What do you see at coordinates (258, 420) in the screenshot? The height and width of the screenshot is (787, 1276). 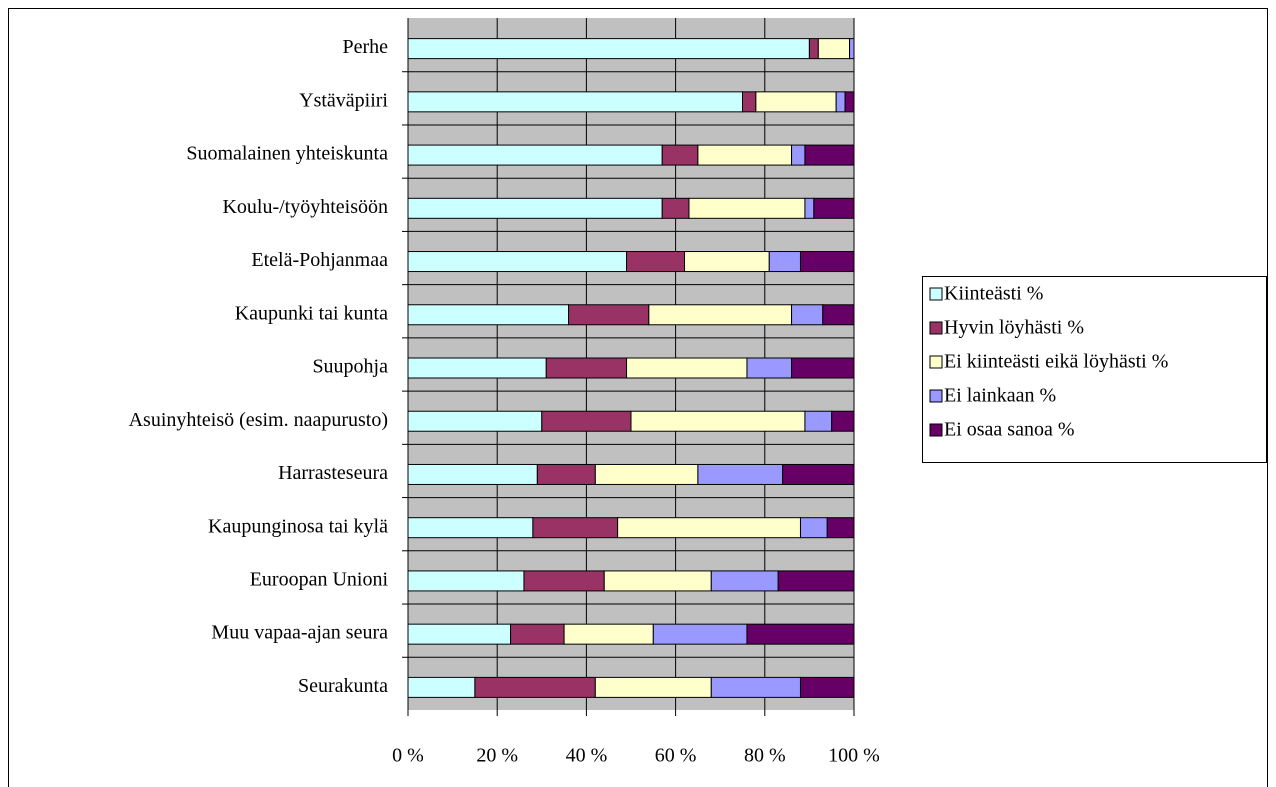 I see `y-tick-label: Asuinyhteisö (esim. naapurusto)` at bounding box center [258, 420].